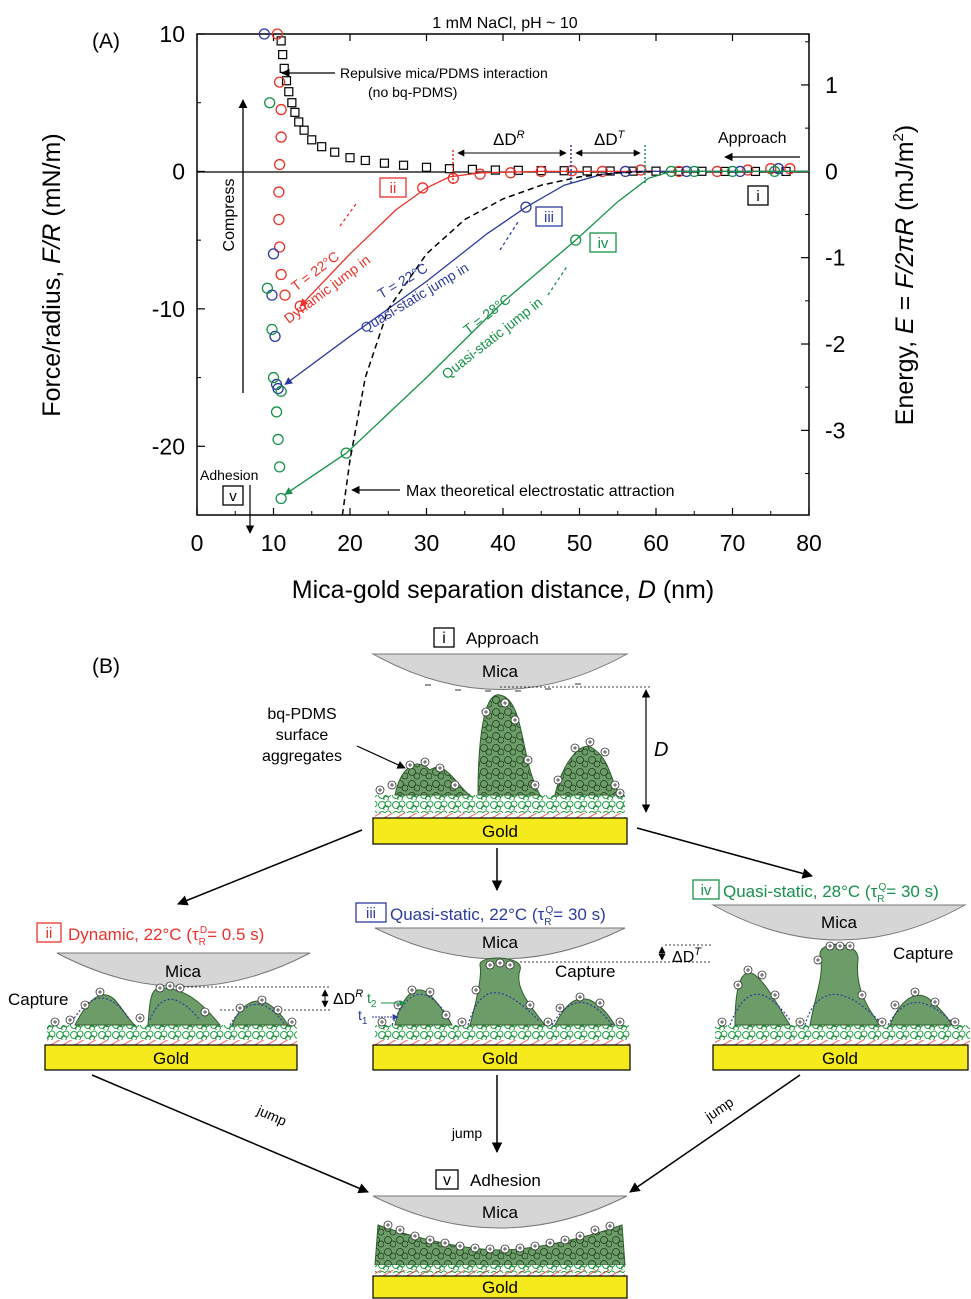  I want to click on gold-v, so click(500, 1287).